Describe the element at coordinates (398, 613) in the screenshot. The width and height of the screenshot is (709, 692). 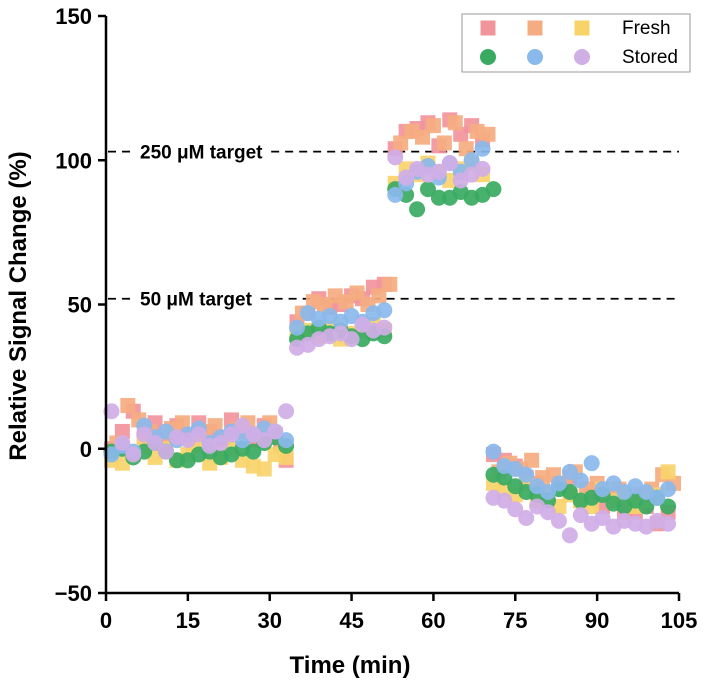
I see `x-axis-ticks: 0 15 30 45 60 75 90 105` at that location.